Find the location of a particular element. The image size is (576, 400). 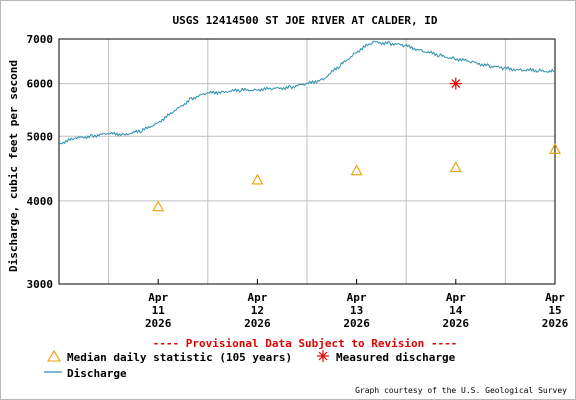

y-tick-label: 6000 is located at coordinates (40, 84).